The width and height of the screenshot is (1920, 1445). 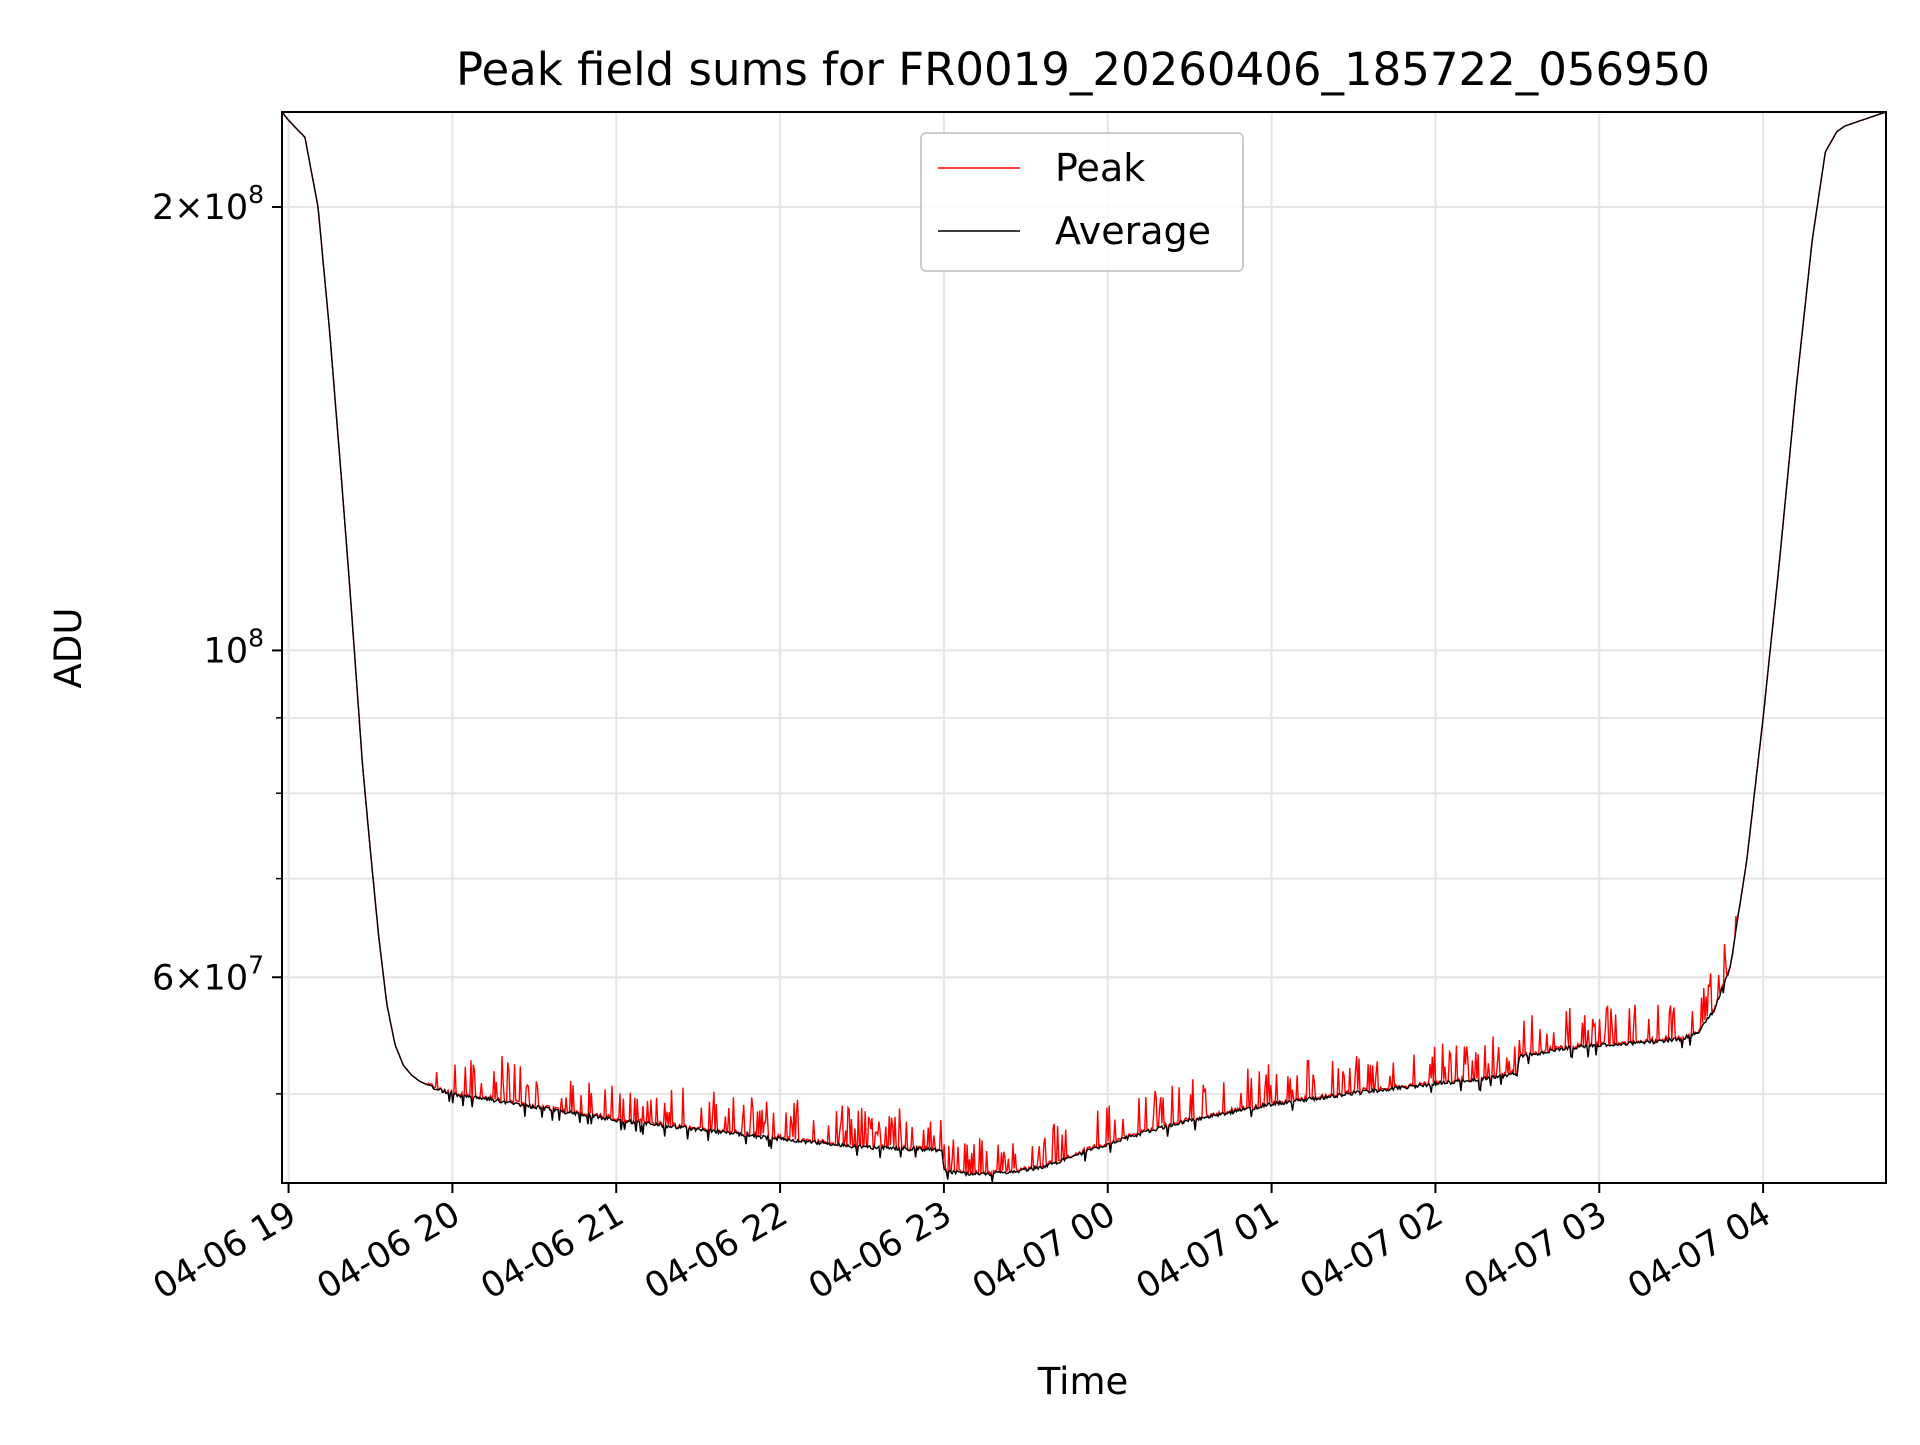 I want to click on x-tick-label: 04-06 23, so click(x=880, y=1250).